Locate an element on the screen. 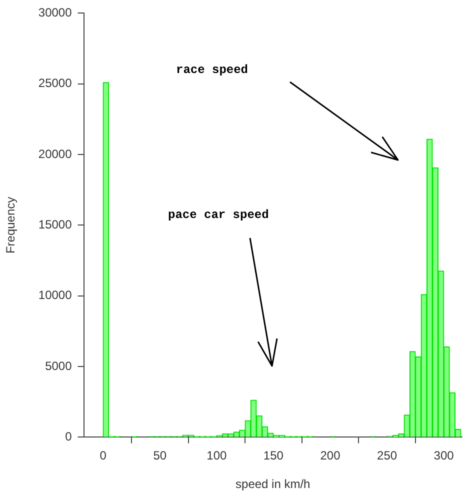 Image resolution: width=472 pixels, height=496 pixels. x-tick-label: 100 is located at coordinates (216, 455).